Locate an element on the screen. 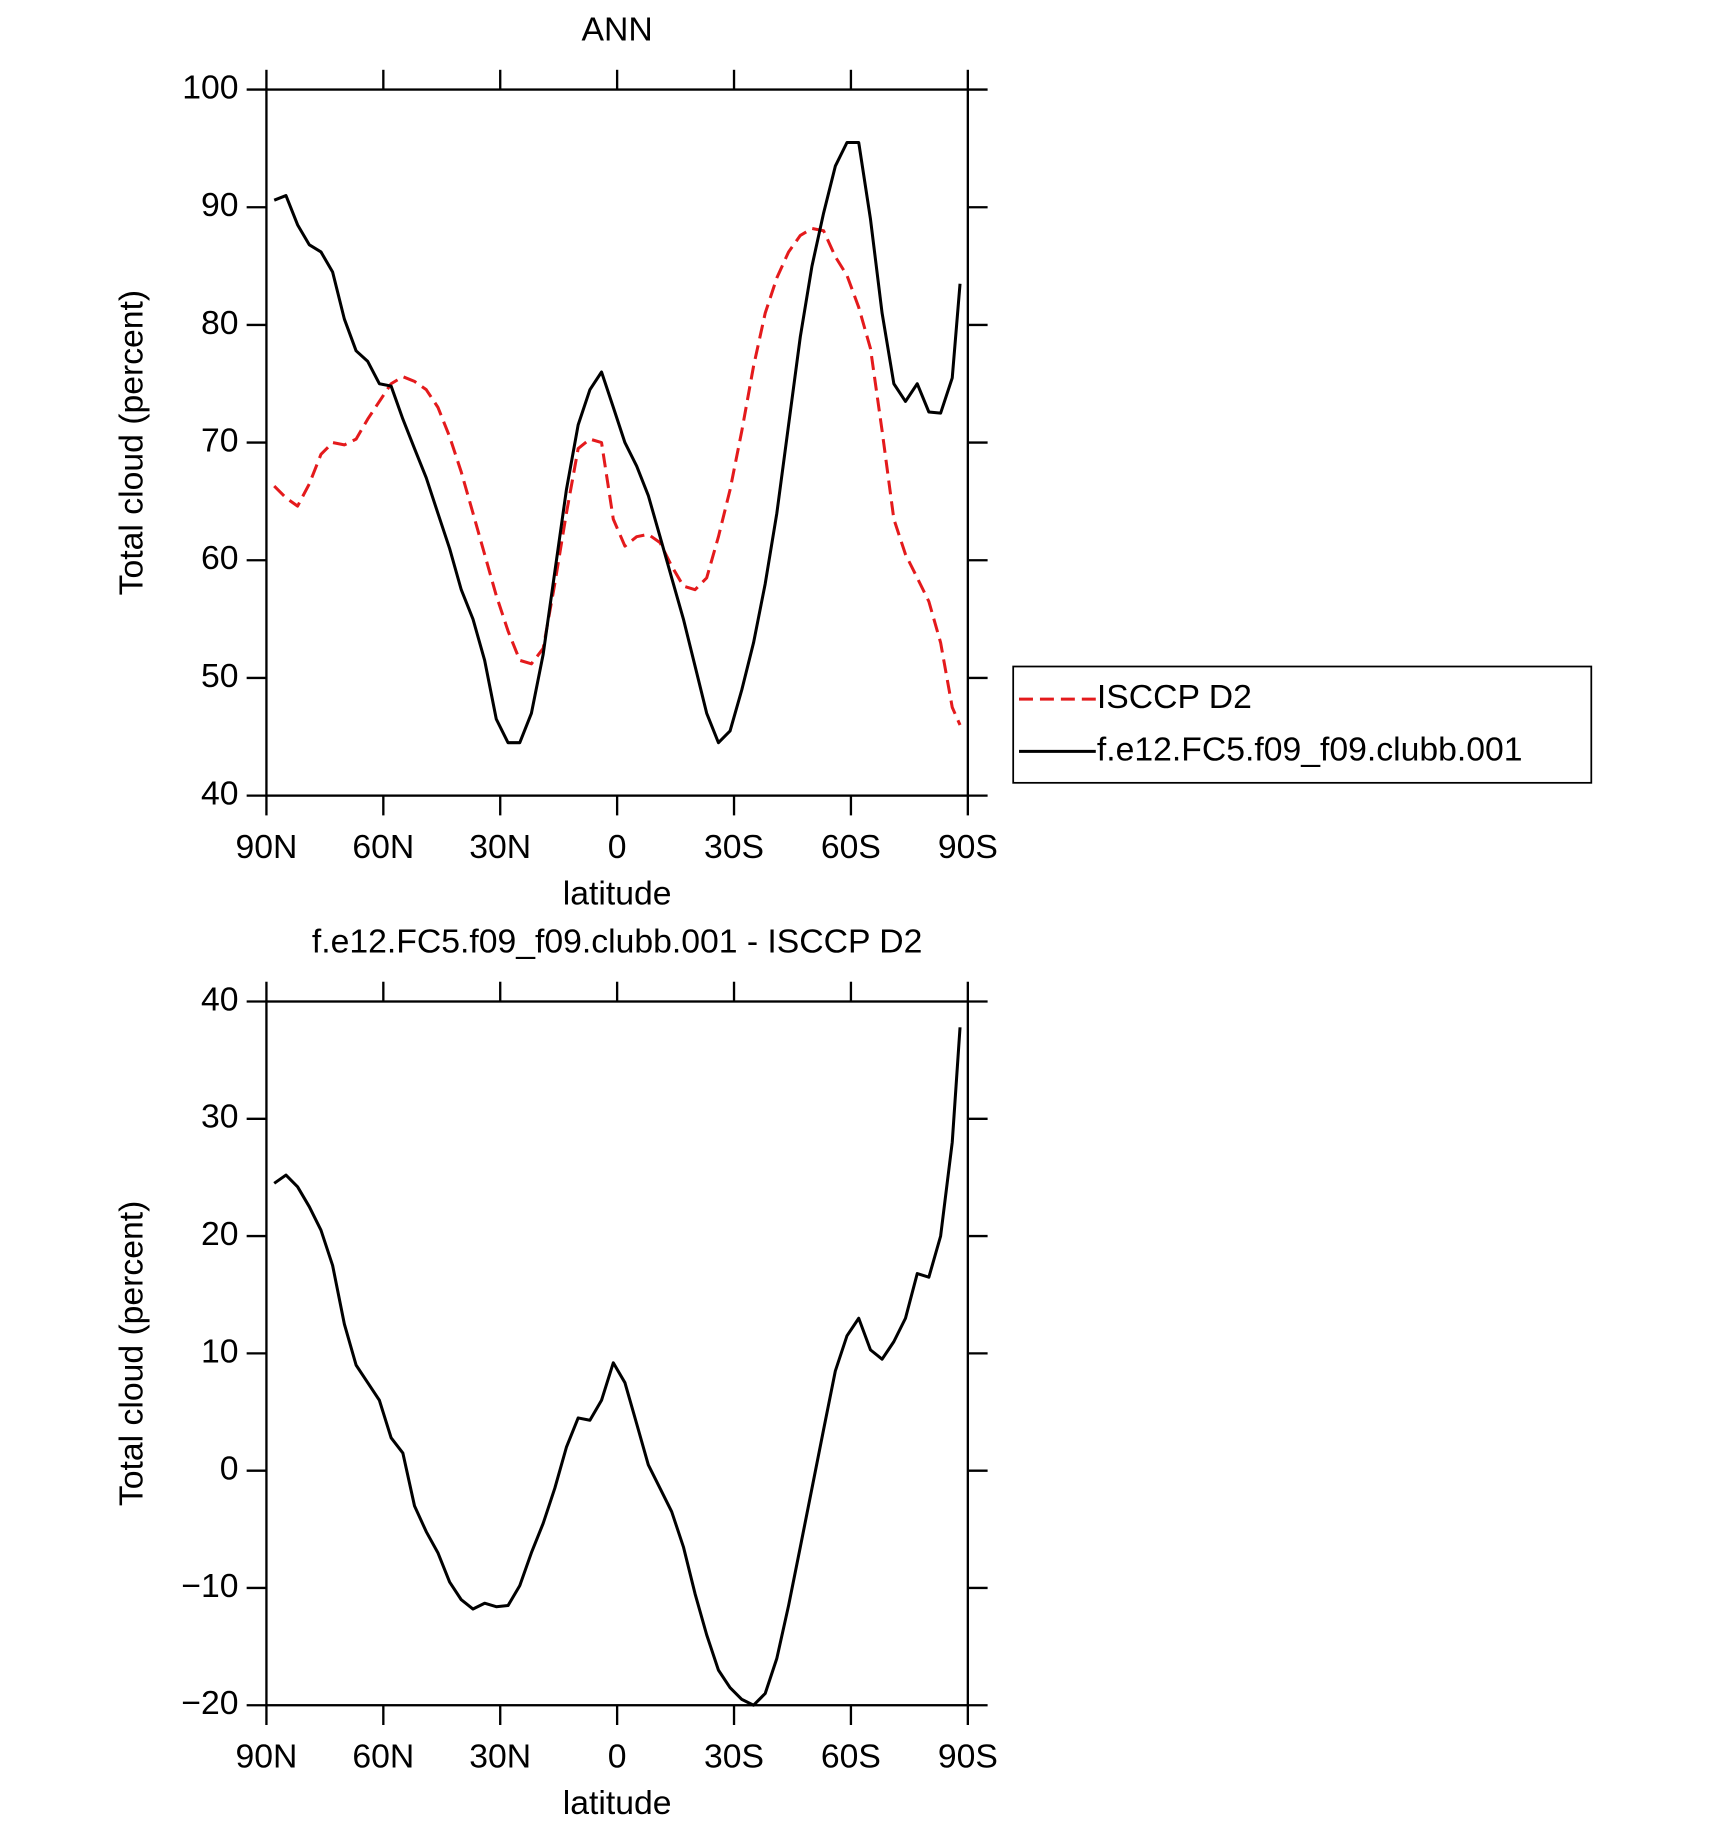  y-tick-label: 20 is located at coordinates (220, 1234).